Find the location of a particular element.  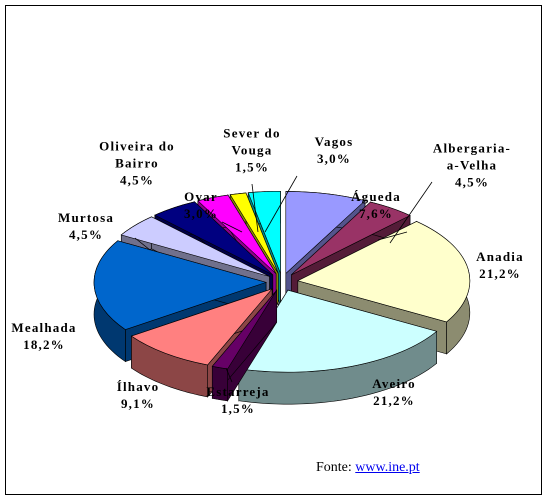

slice-label: Albergaria-a-Velha 4,5% is located at coordinates (472, 165).